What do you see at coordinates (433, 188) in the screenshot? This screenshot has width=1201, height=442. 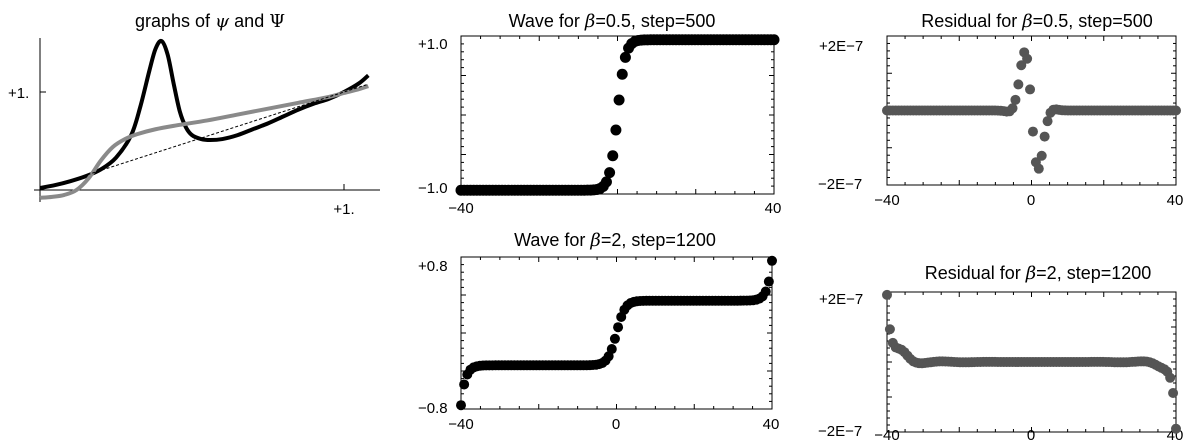 I see `wave1-y-tick-bottom: −1.0` at bounding box center [433, 188].